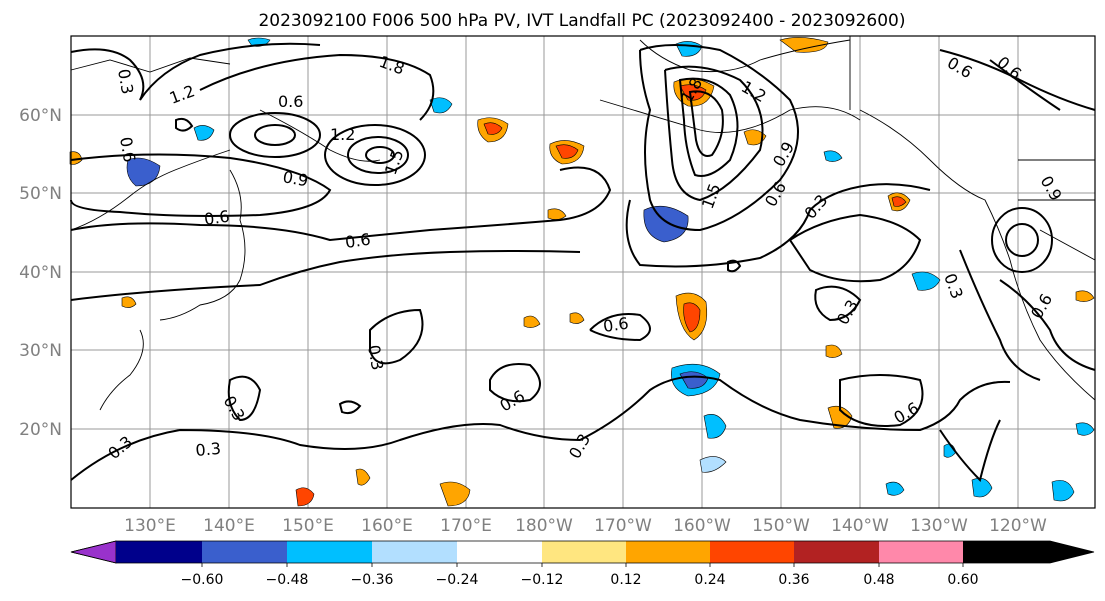  Describe the element at coordinates (396, 336) in the screenshot. I see `contour-0.3c` at that location.